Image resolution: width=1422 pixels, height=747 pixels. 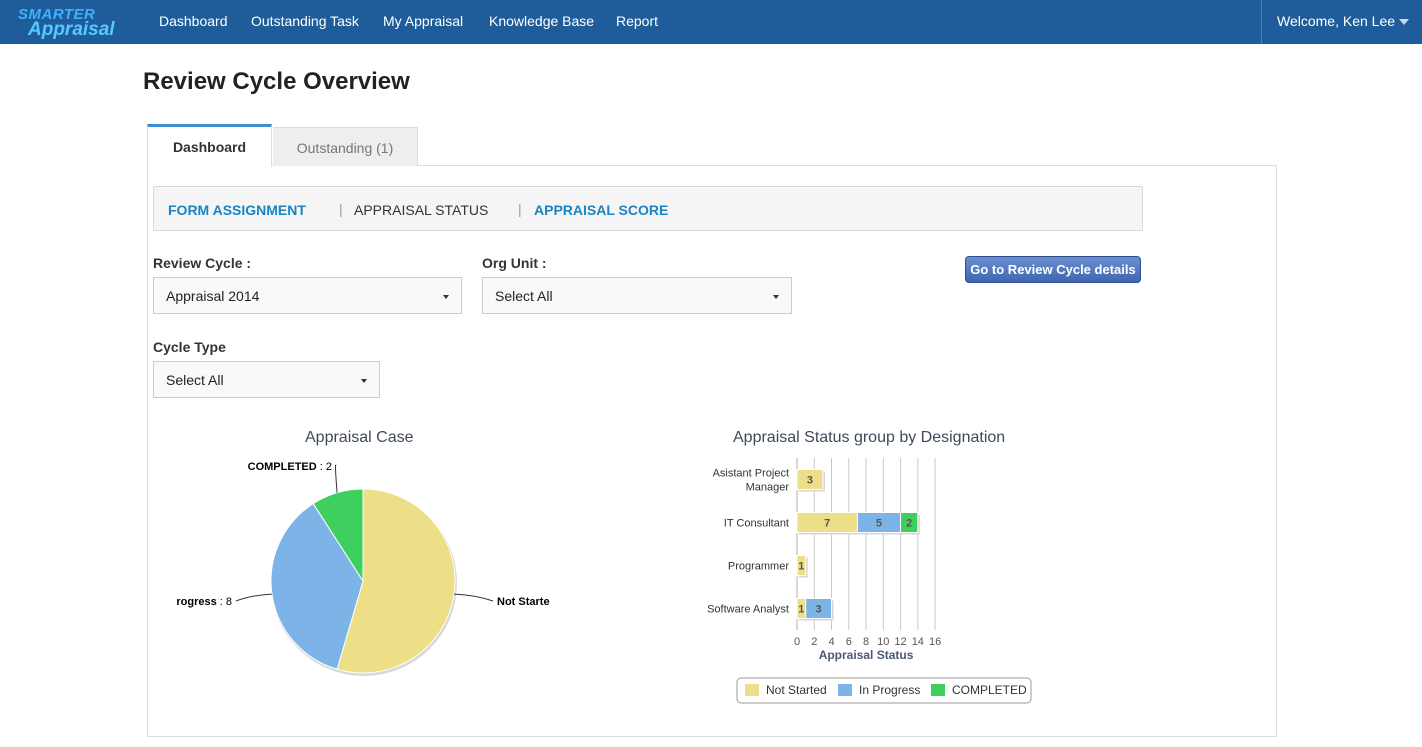 What do you see at coordinates (204, 602) in the screenshot?
I see `pie-data-label: rogress : 8` at bounding box center [204, 602].